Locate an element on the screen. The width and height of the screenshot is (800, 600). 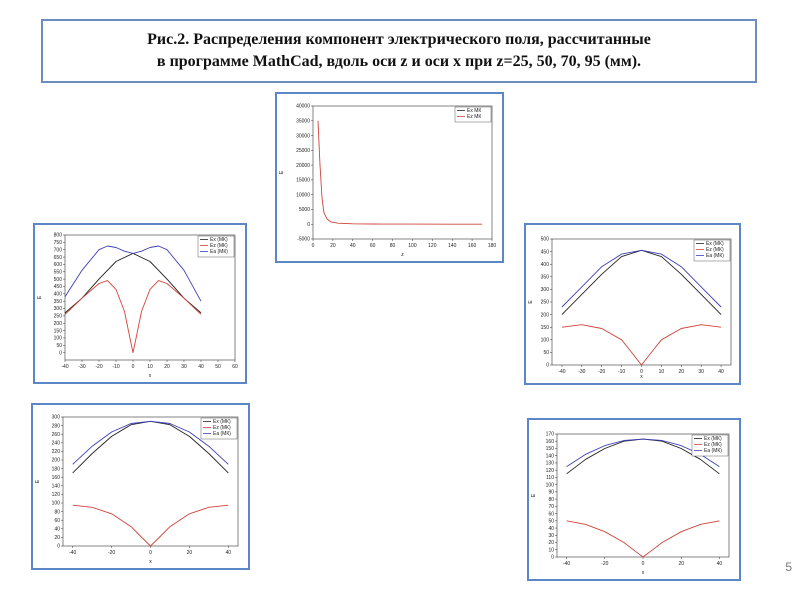
y-tick-label: 220 is located at coordinates (56, 452).